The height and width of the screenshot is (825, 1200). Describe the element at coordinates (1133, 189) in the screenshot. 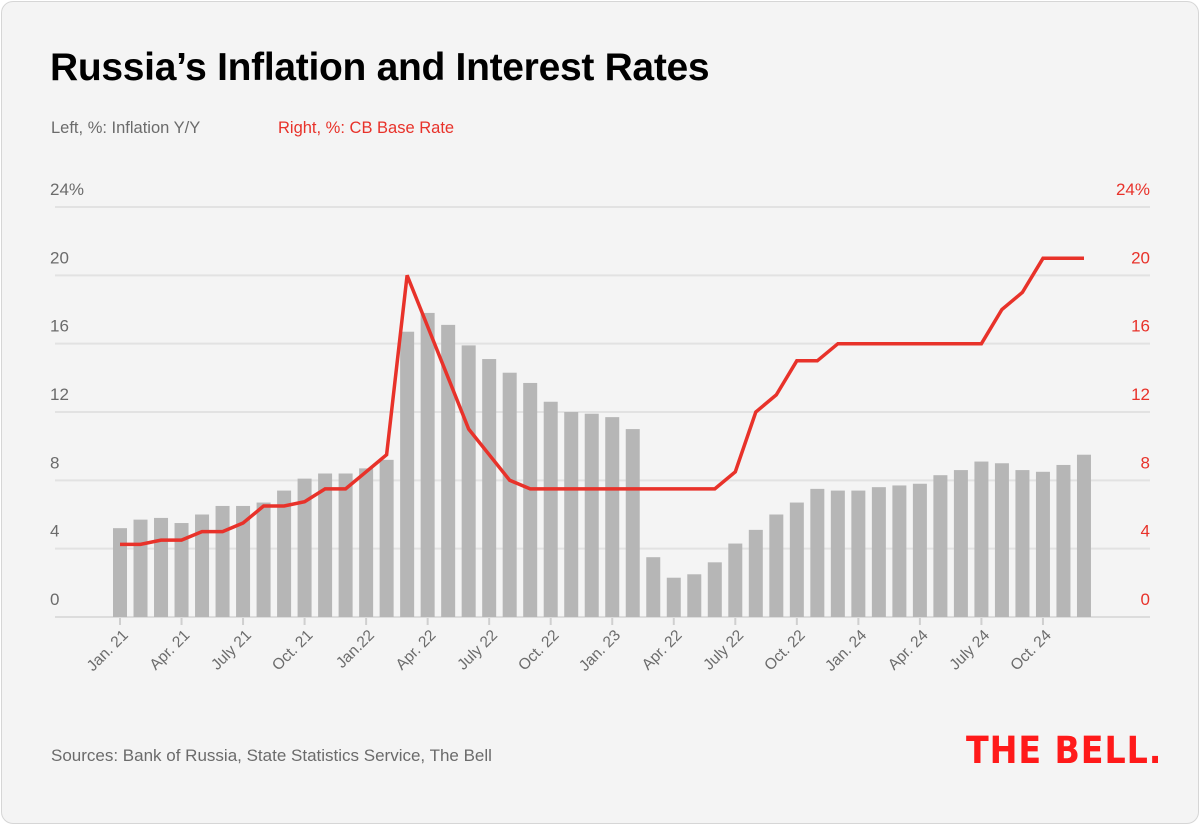

I see `y-tick-label-right: 24%` at that location.